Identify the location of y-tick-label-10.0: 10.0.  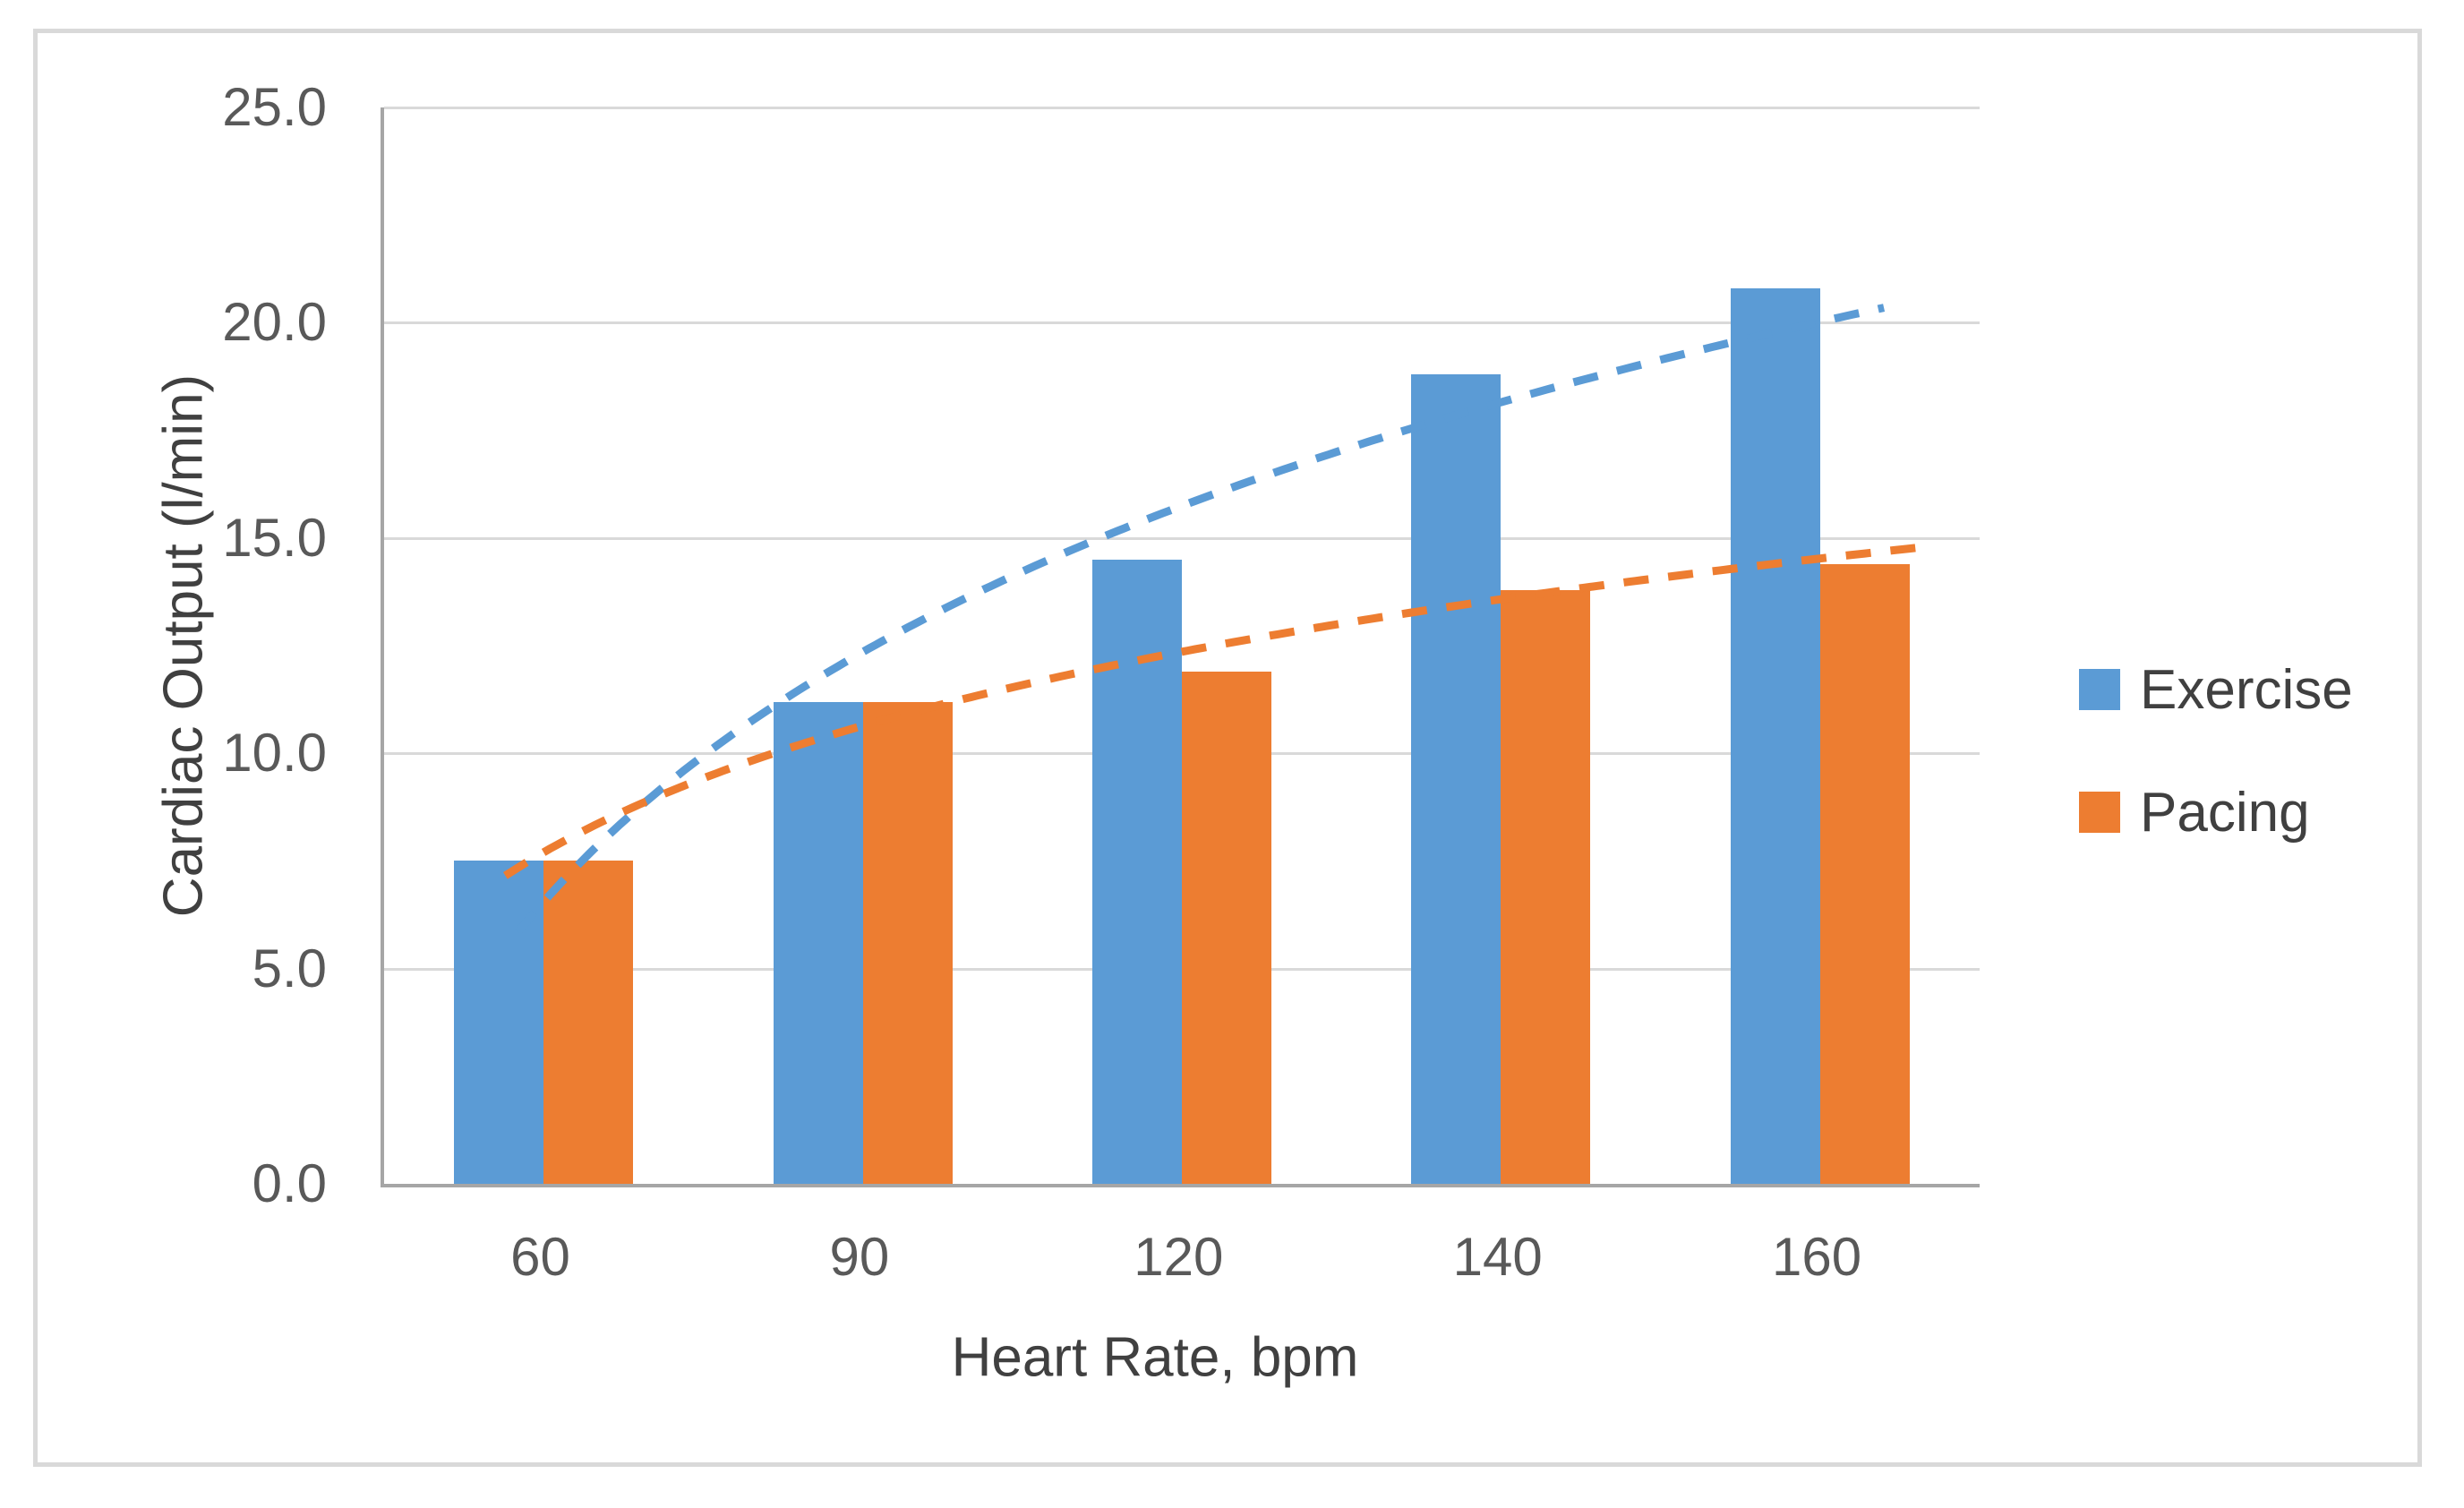
(274, 753).